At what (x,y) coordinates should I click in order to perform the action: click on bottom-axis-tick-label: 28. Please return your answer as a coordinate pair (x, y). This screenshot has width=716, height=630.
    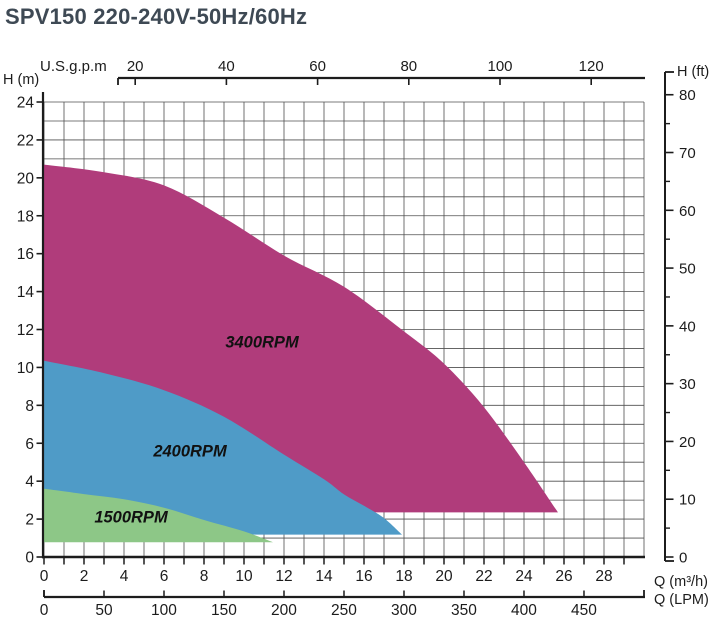
    Looking at the image, I should click on (603, 576).